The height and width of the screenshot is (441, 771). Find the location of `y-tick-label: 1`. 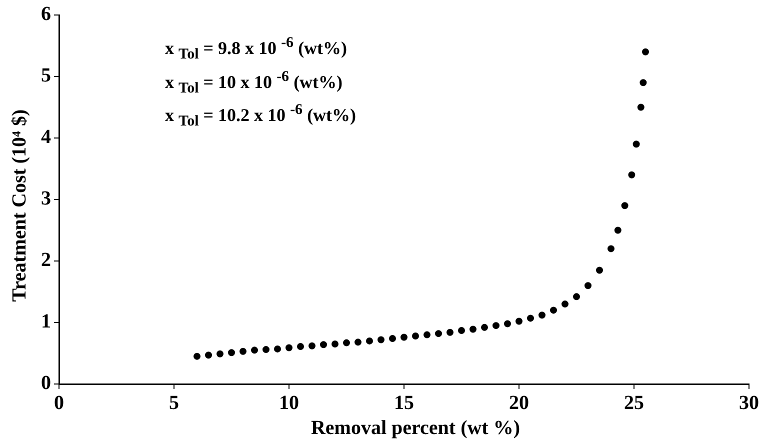

y-tick-label: 1 is located at coordinates (46, 321).